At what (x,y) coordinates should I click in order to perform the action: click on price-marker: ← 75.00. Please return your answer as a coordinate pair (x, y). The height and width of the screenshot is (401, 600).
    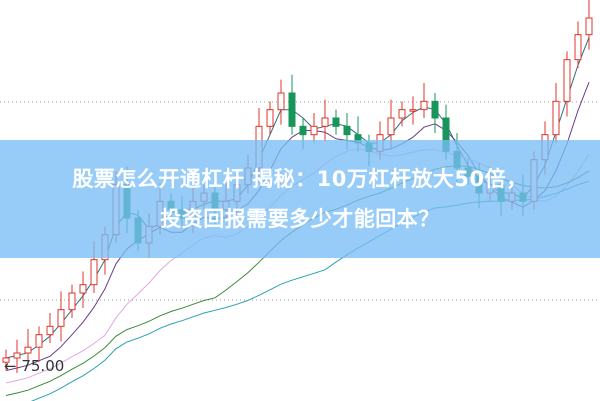
    Looking at the image, I should click on (34, 366).